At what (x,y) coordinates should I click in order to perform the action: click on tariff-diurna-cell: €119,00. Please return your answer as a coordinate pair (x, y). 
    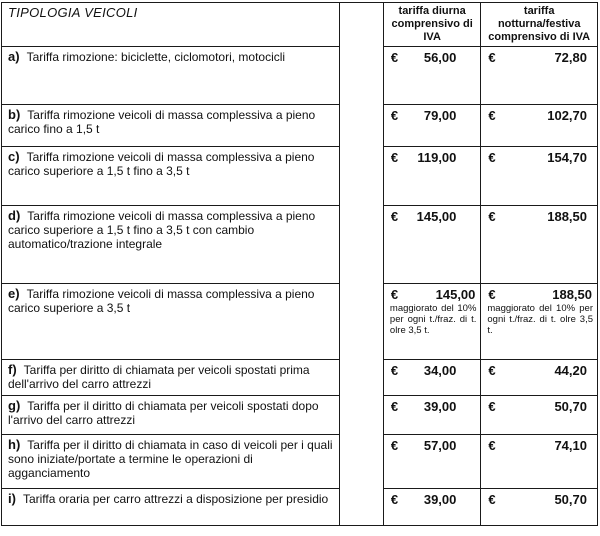
    Looking at the image, I should click on (432, 176).